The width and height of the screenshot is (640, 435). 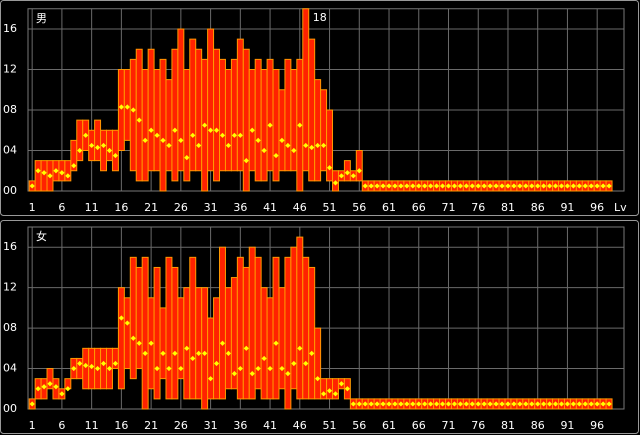 What do you see at coordinates (121, 207) in the screenshot?
I see `x-tick-label: 16` at bounding box center [121, 207].